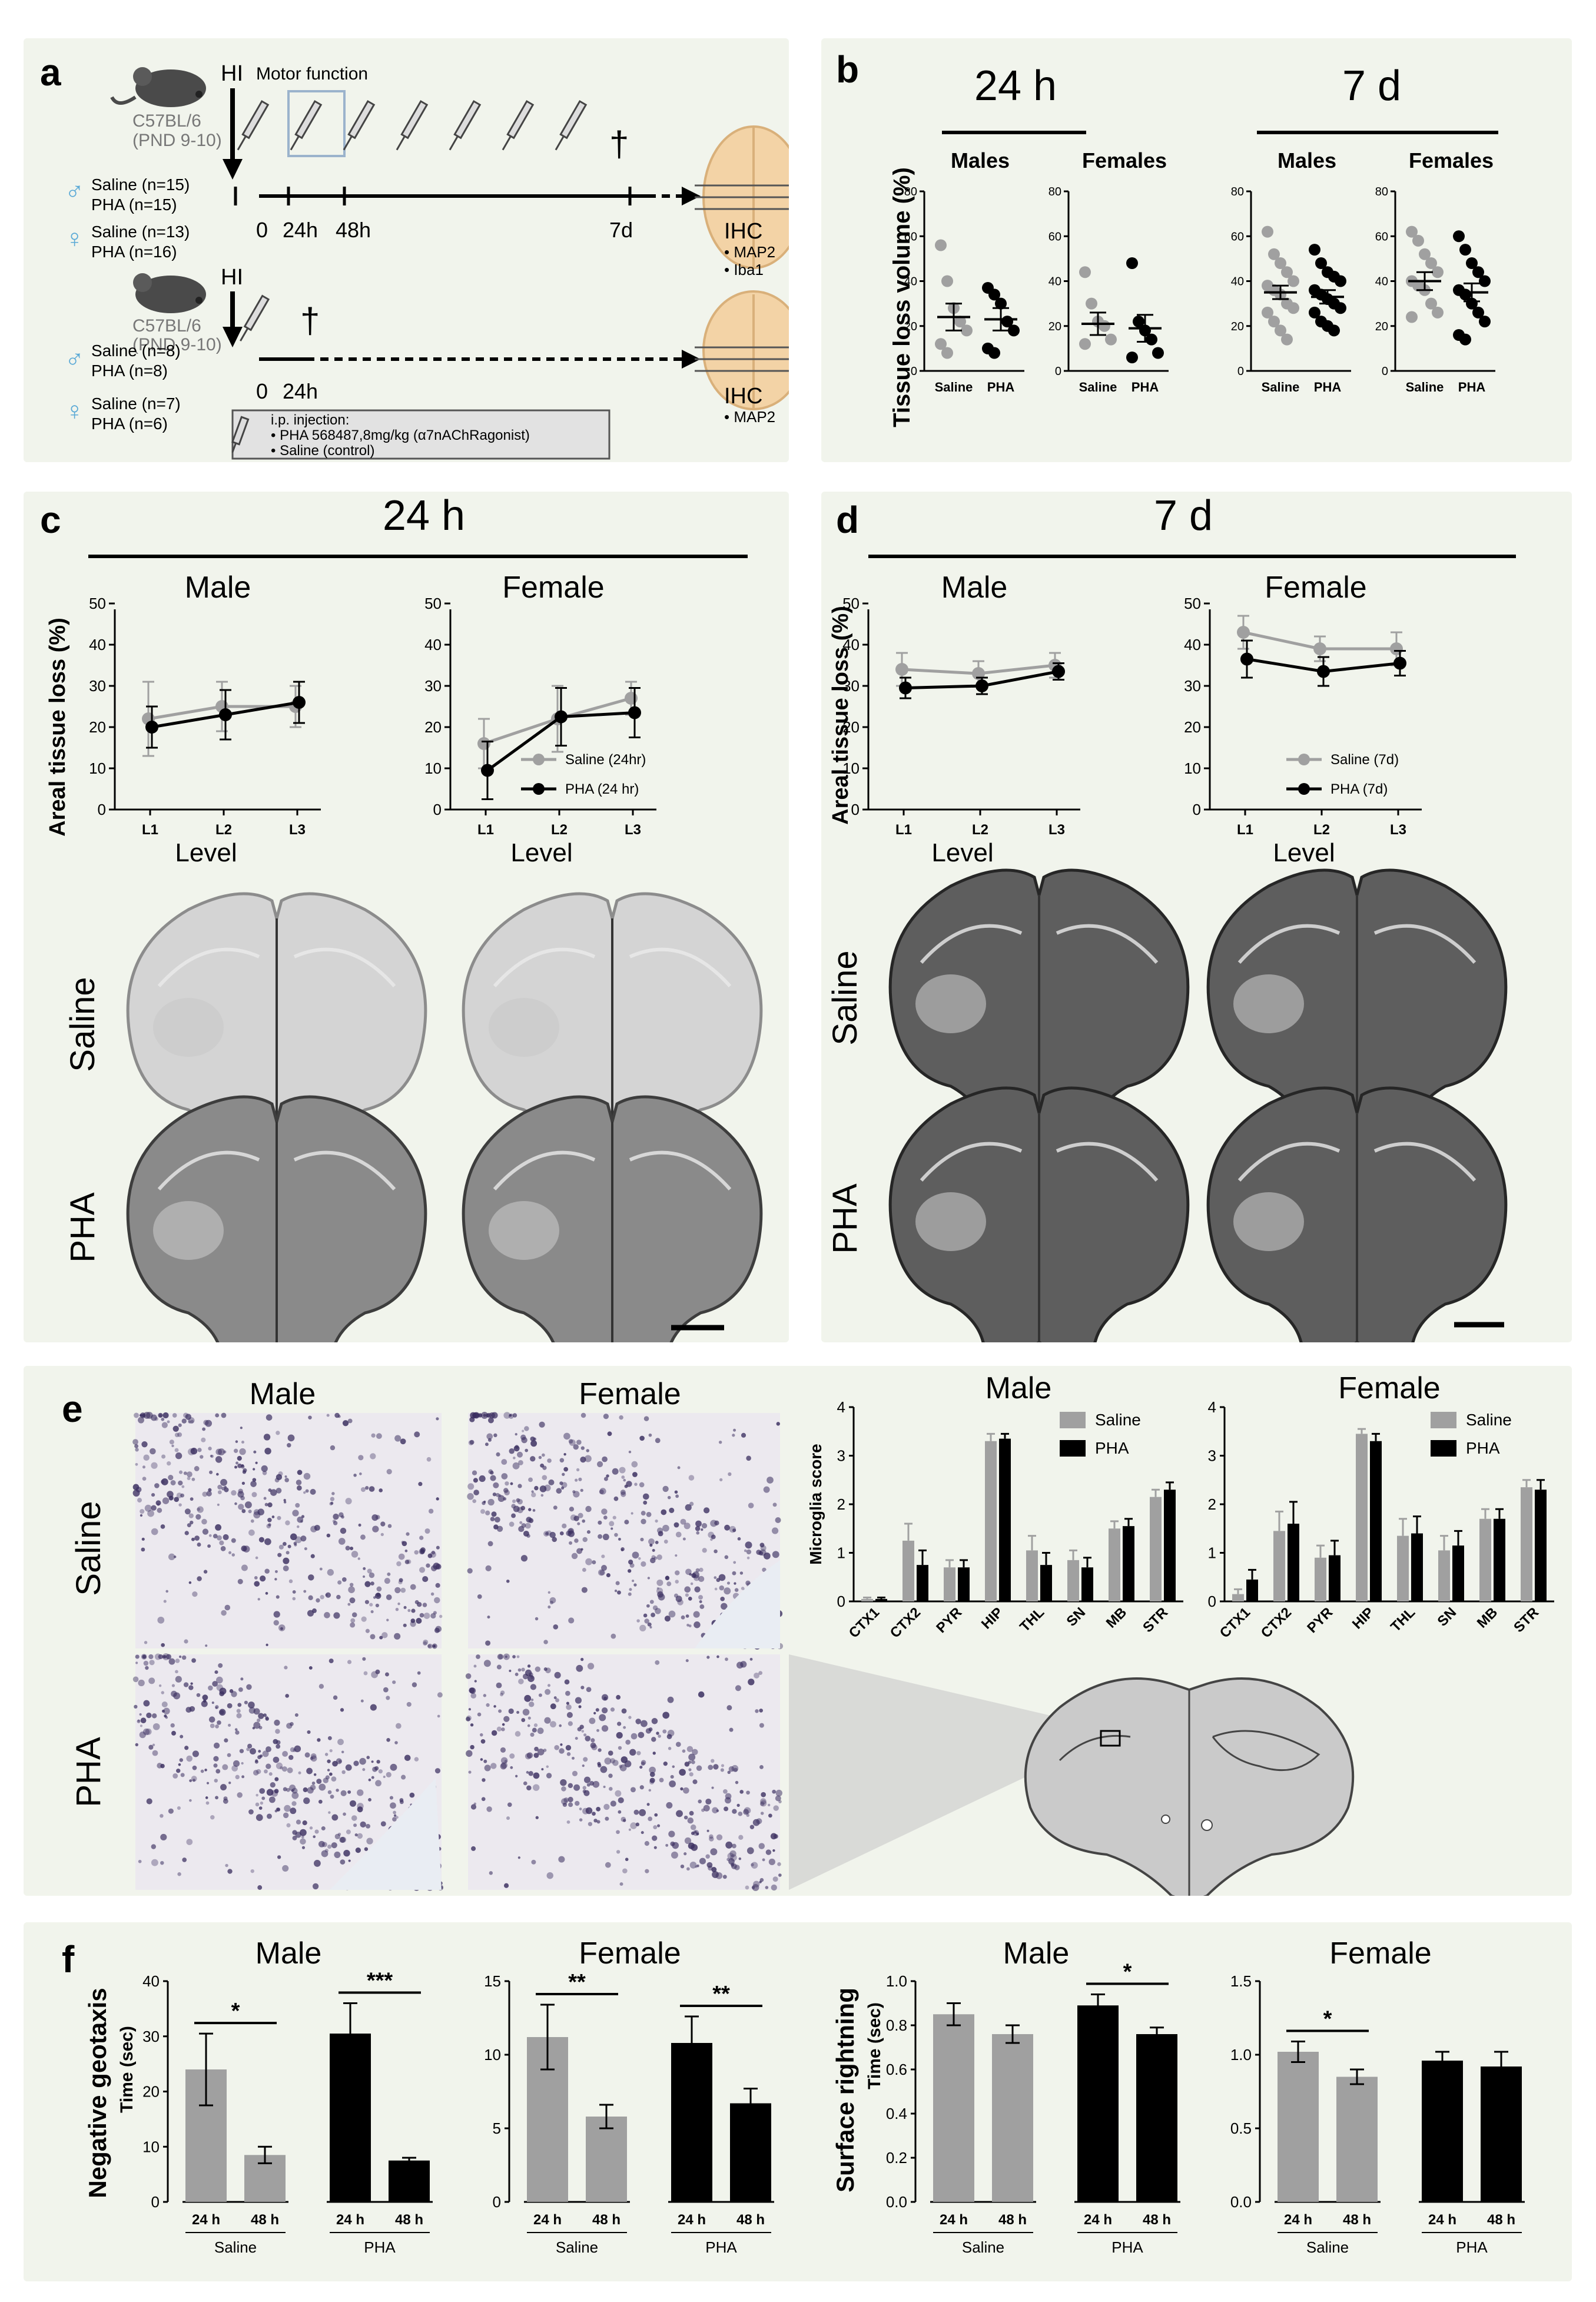  What do you see at coordinates (1363, 1618) in the screenshot?
I see `e-x-tick-label: HIP` at bounding box center [1363, 1618].